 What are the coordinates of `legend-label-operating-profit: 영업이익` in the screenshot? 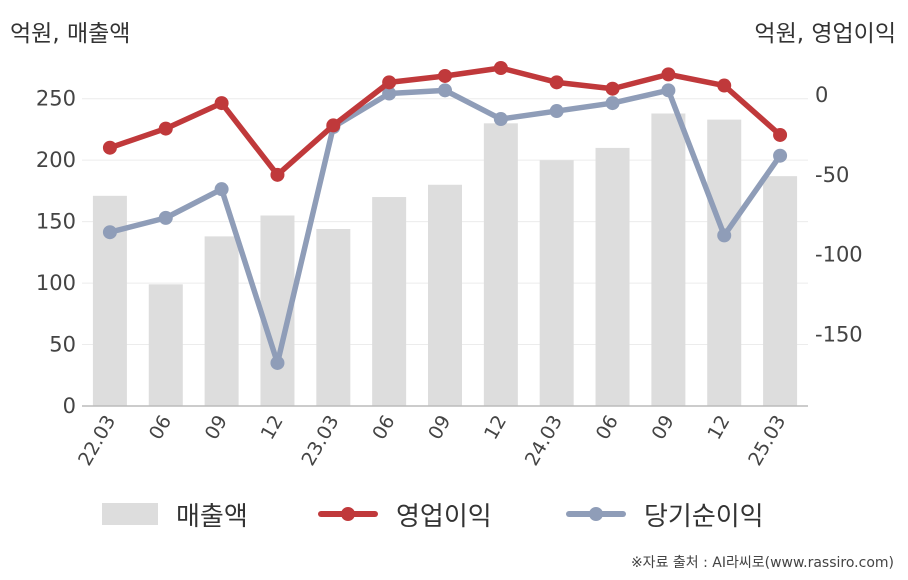 It's located at (444, 516).